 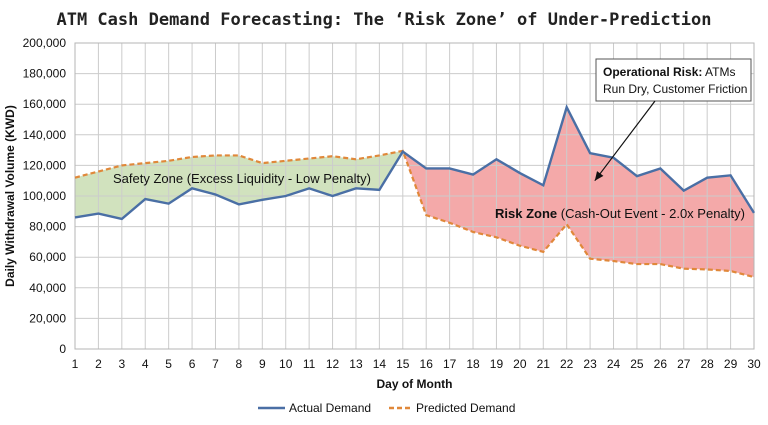 I want to click on x-tick-label: 26, so click(x=661, y=364).